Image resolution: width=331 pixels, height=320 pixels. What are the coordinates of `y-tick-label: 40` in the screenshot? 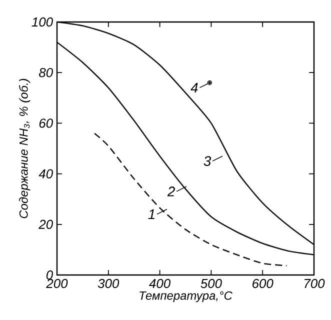 It's located at (45, 173).